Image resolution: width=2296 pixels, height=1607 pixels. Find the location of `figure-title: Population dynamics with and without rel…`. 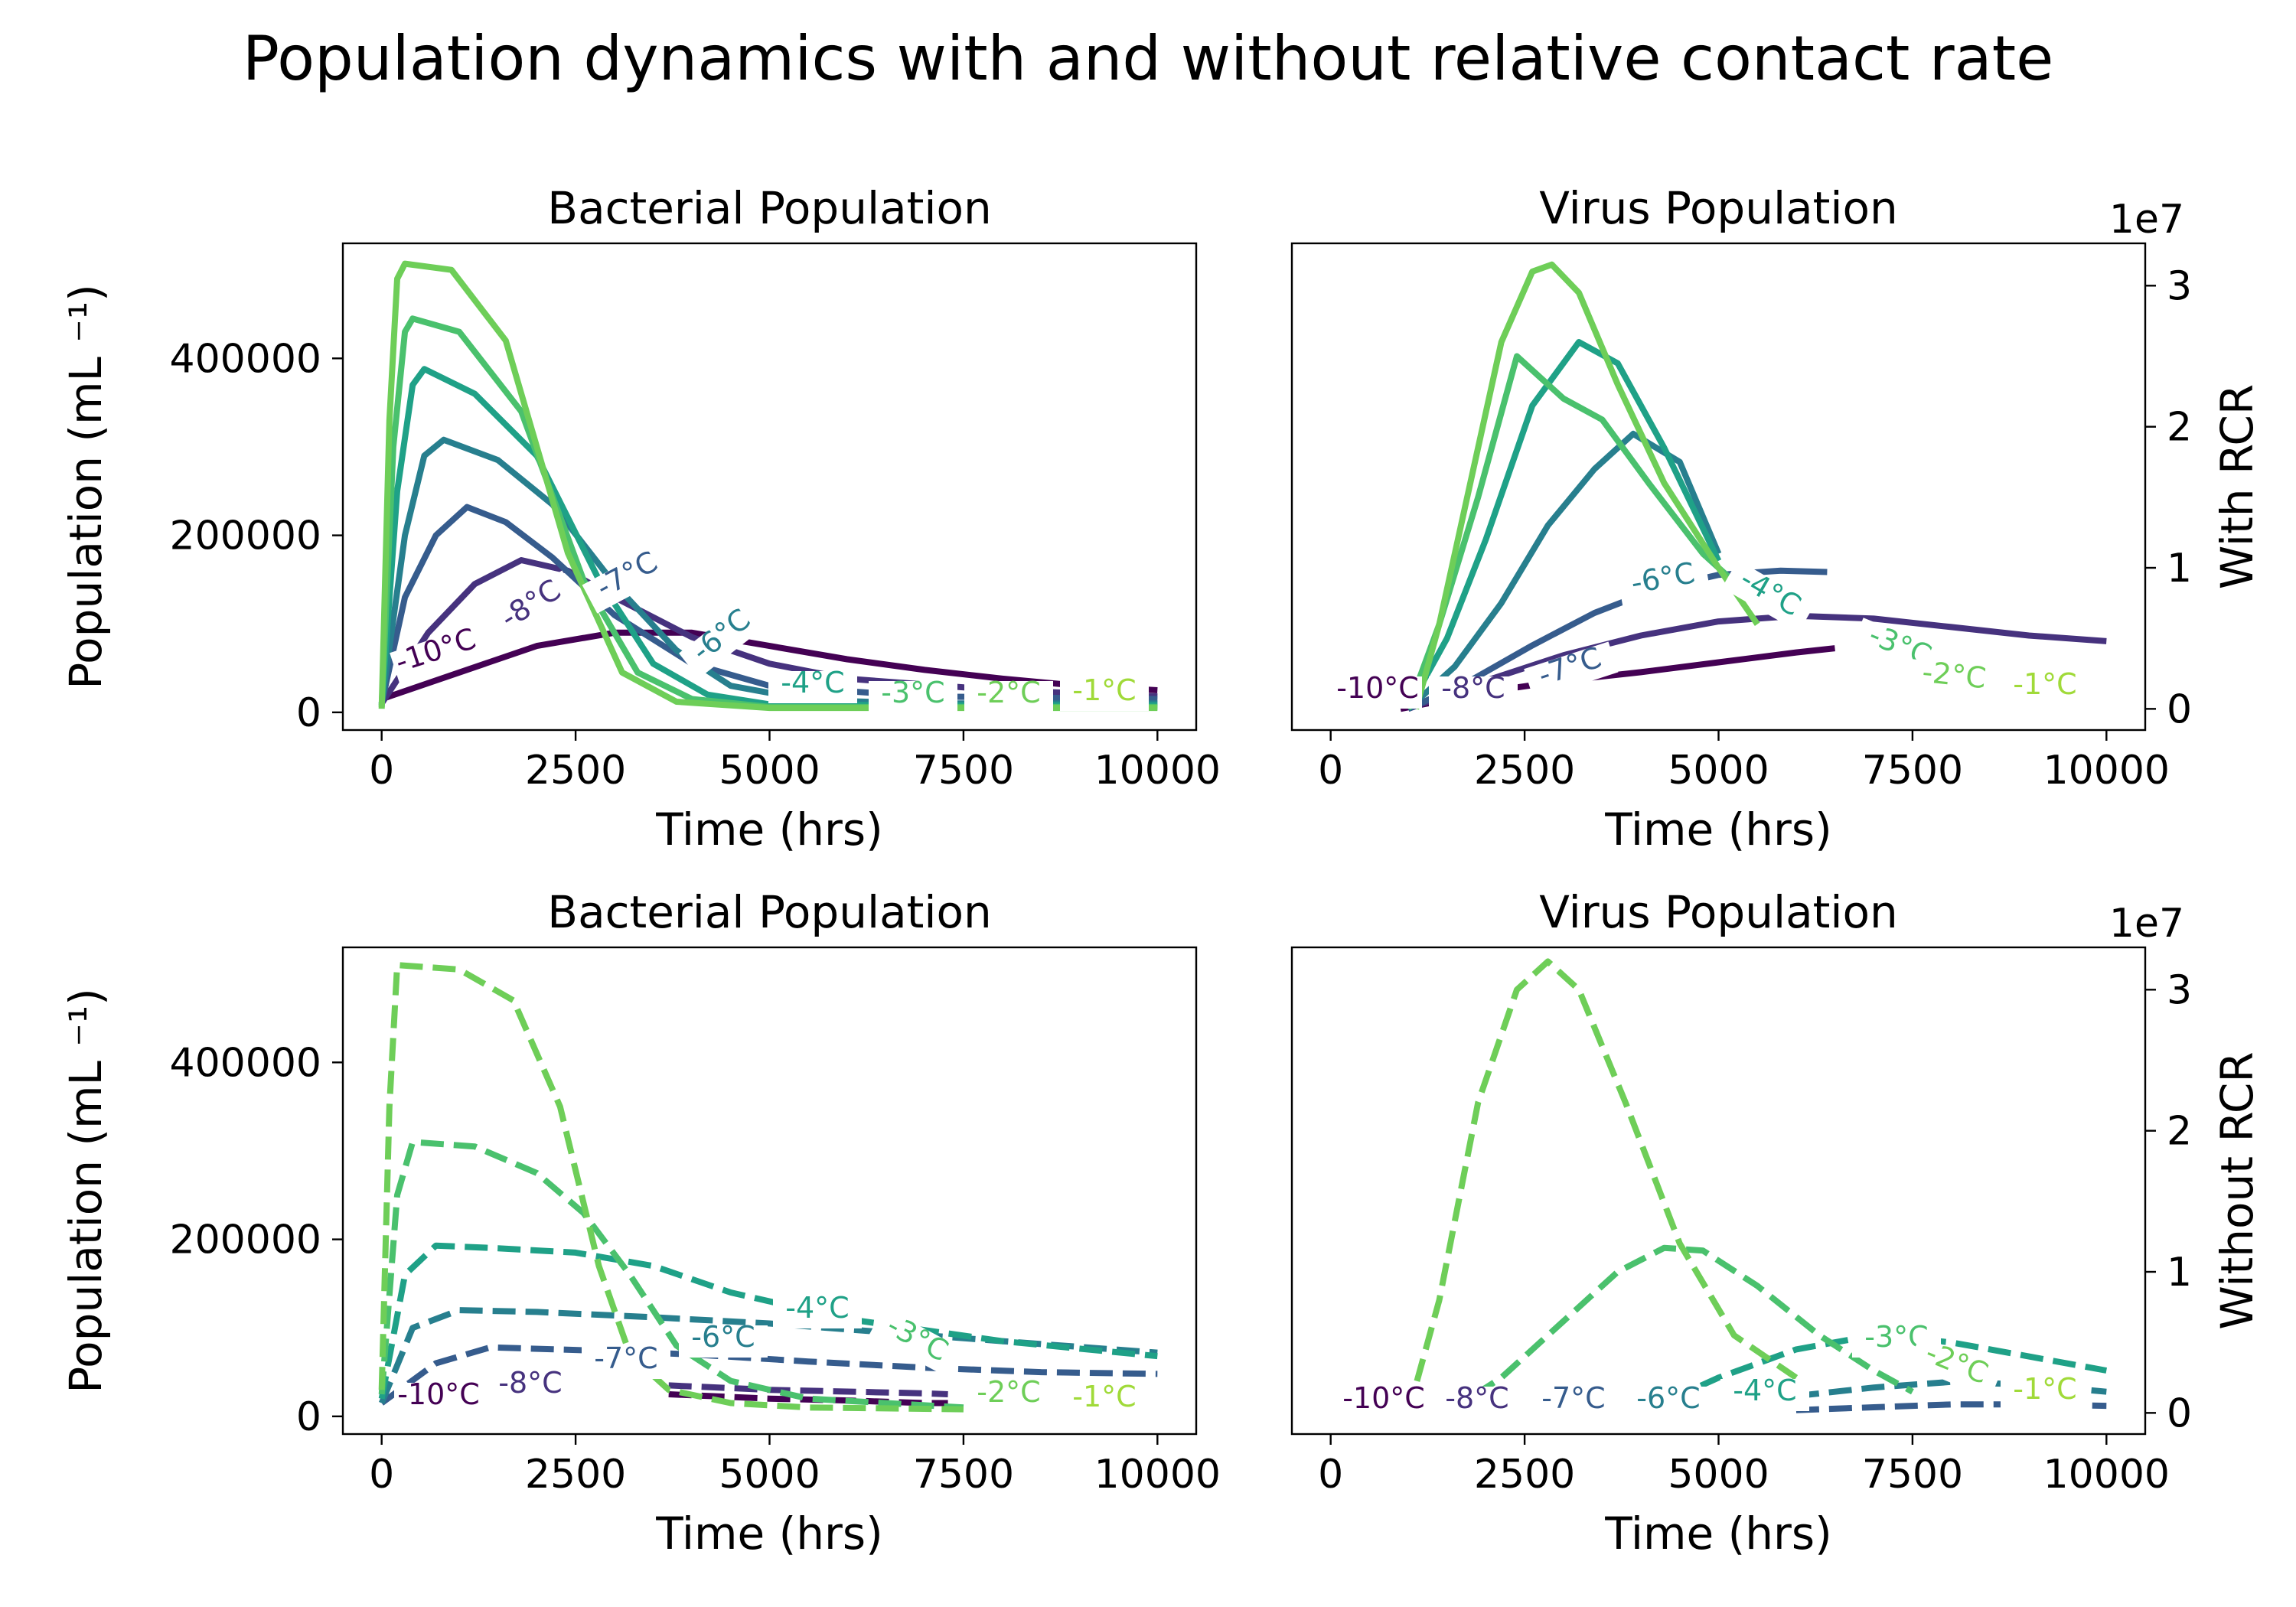

figure-title: Population dynamics with and without rel… is located at coordinates (1148, 58).